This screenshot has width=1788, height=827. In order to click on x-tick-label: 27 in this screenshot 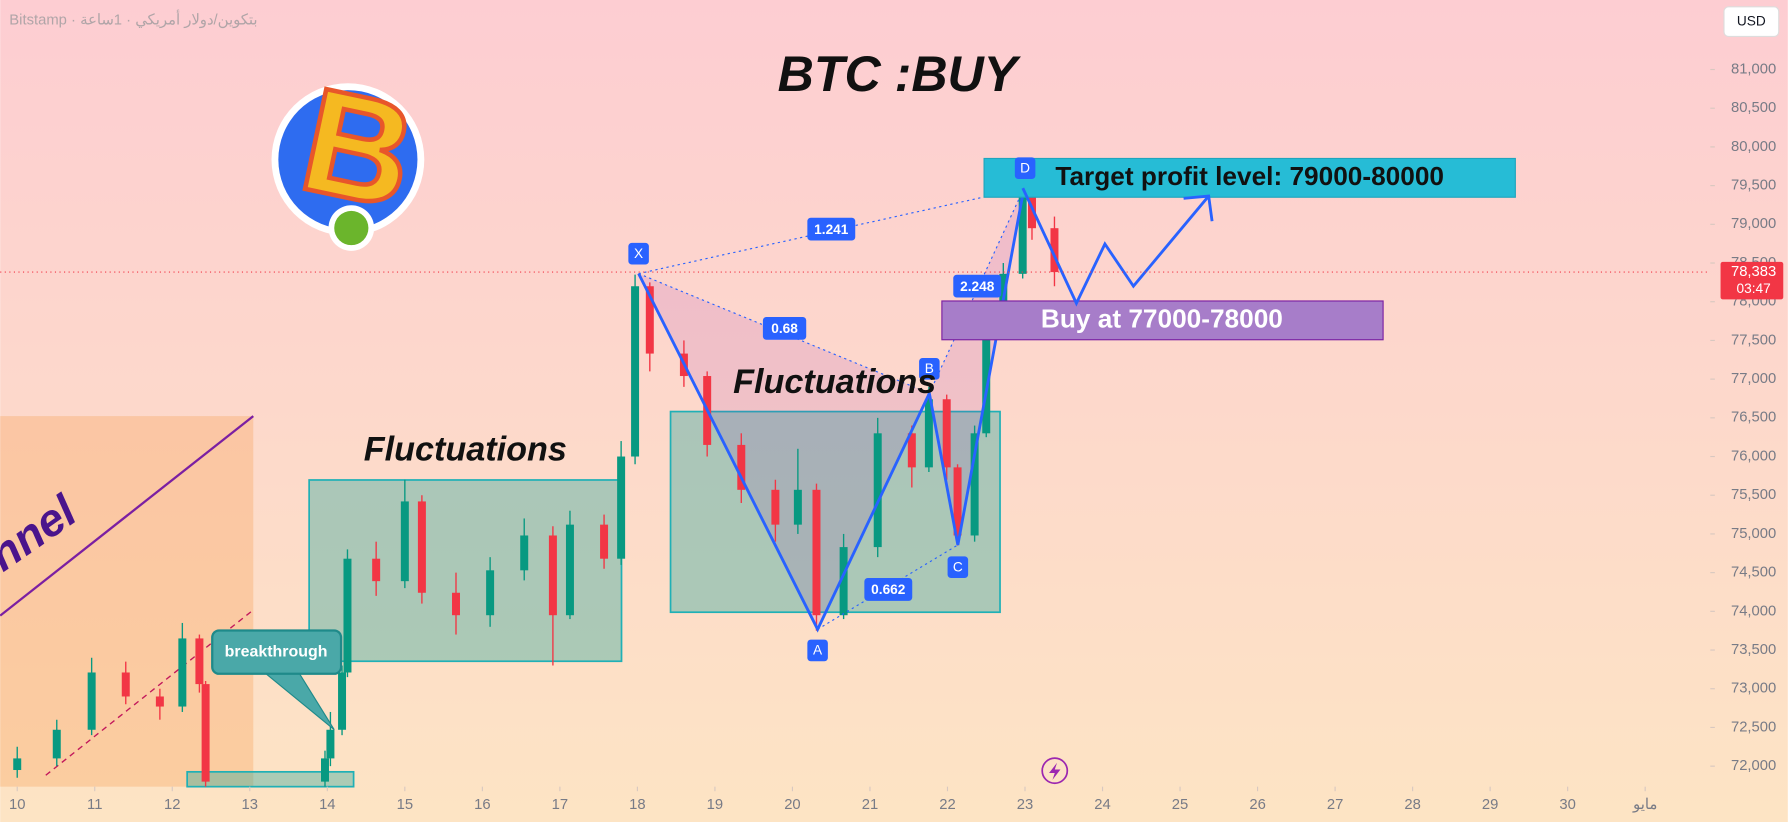, I will do `click(1335, 805)`.